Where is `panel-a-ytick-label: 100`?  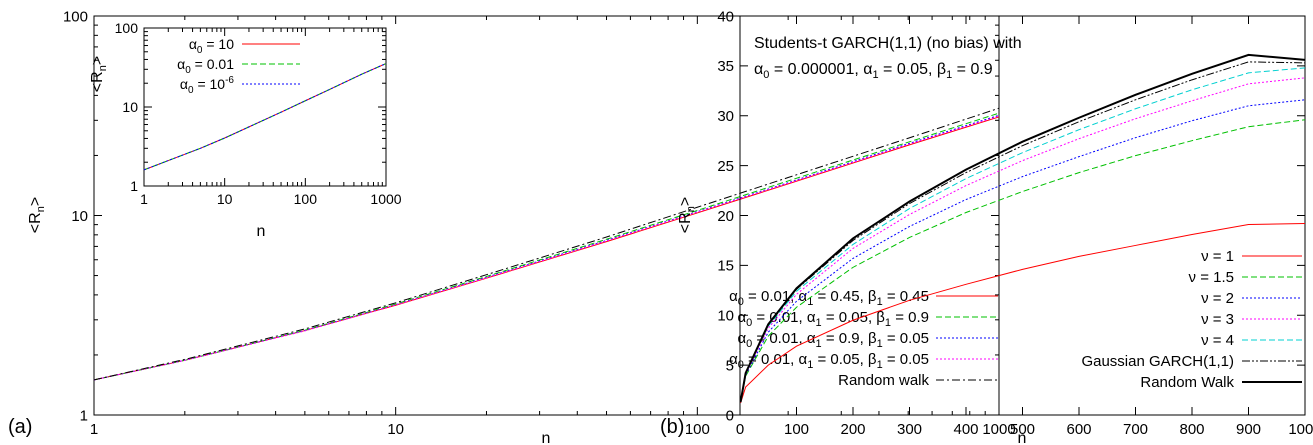
panel-a-ytick-label: 100 is located at coordinates (75, 16).